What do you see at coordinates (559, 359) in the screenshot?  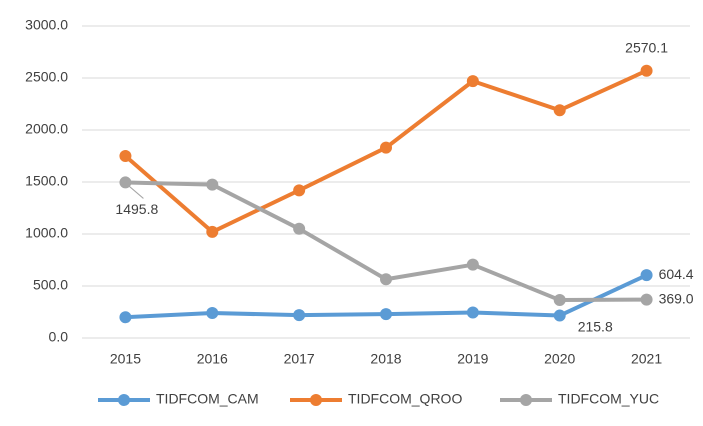 I see `x-tick-label: 2020` at bounding box center [559, 359].